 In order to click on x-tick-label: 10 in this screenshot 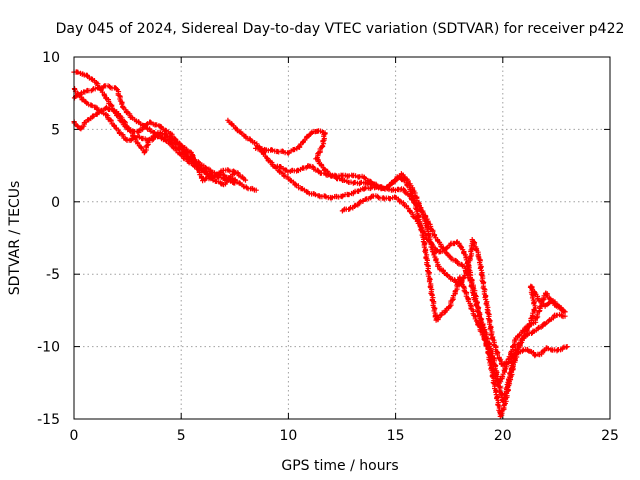, I will do `click(288, 436)`.